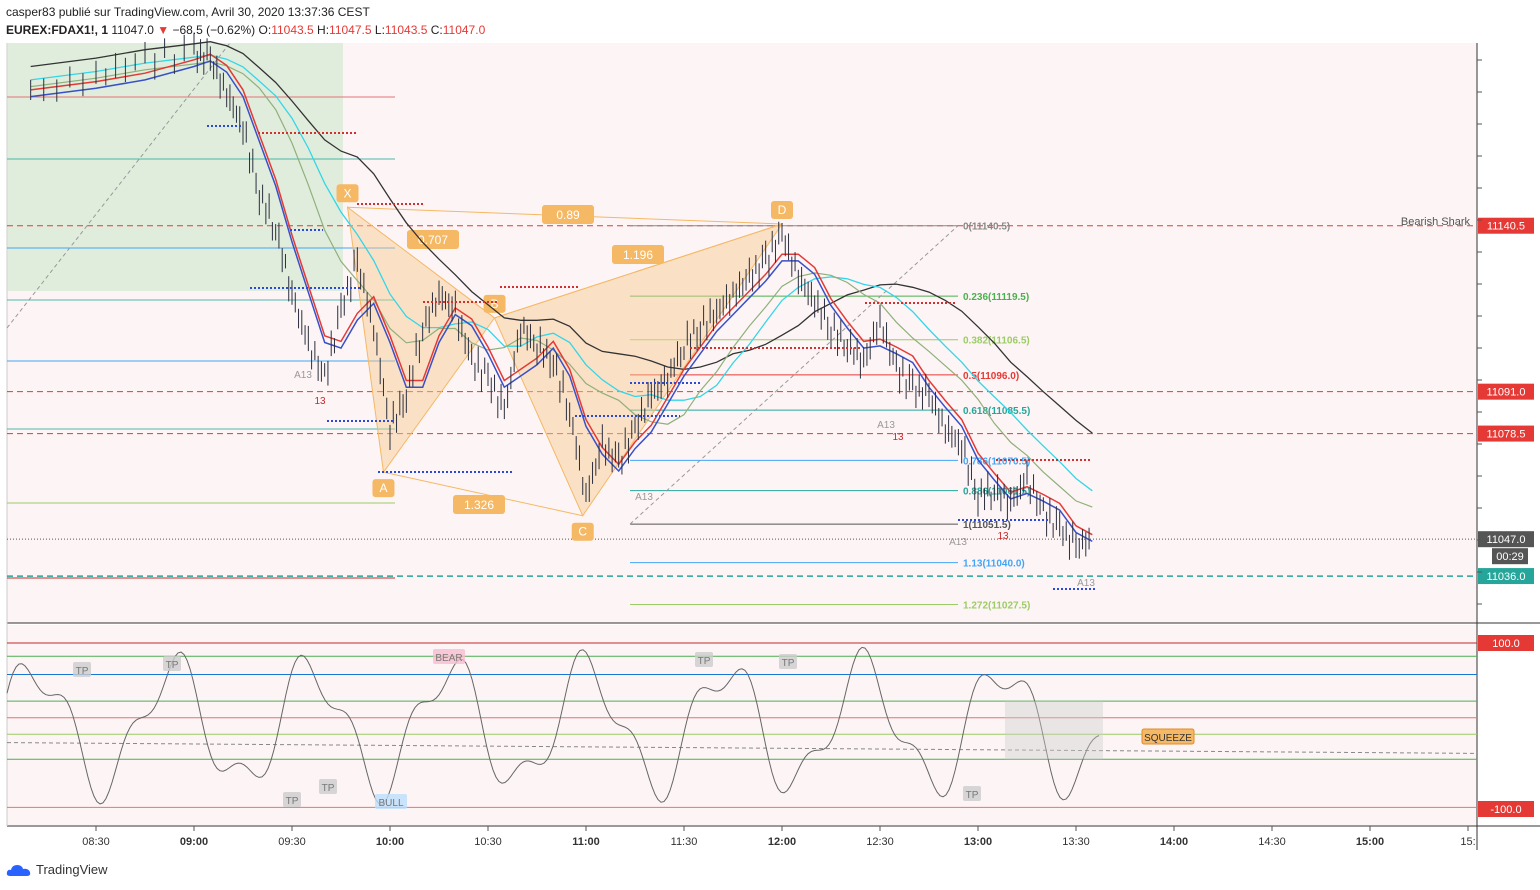  Describe the element at coordinates (586, 842) in the screenshot. I see `x-tick-label-5: 11:00` at that location.